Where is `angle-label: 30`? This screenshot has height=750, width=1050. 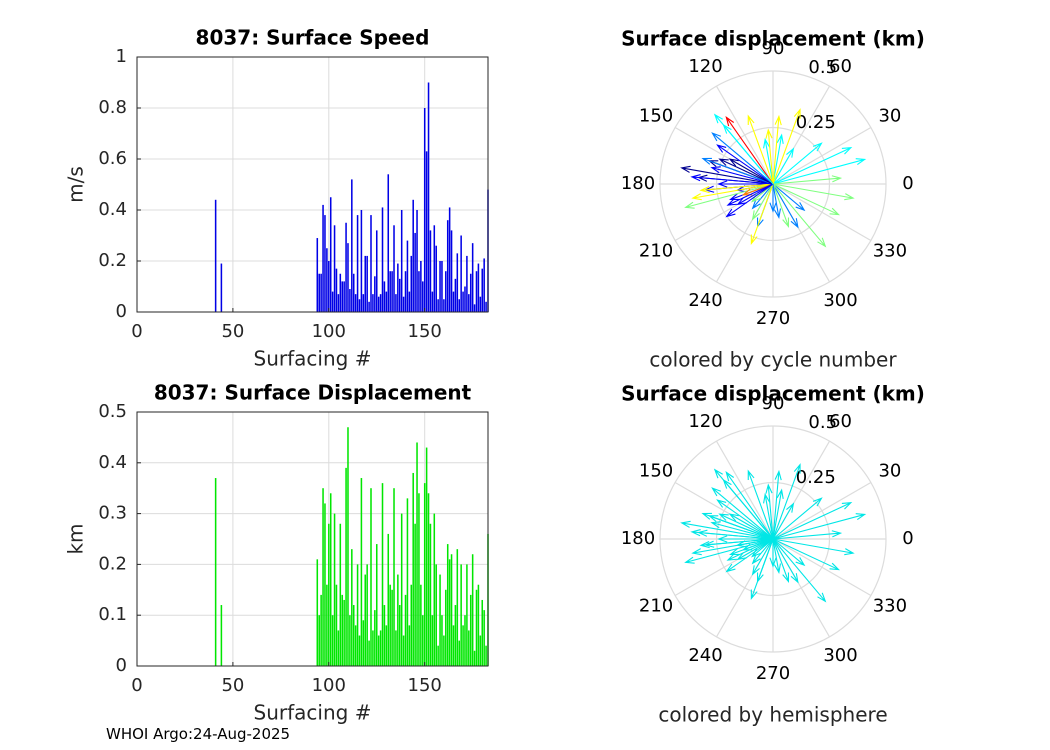 angle-label: 30 is located at coordinates (889, 471).